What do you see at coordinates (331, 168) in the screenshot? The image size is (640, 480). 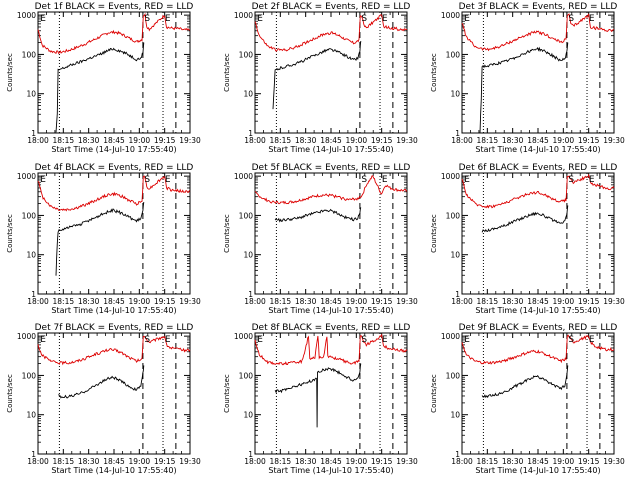 I see `panel-title: Det 5f BLACK = Events, RED = LLD` at bounding box center [331, 168].